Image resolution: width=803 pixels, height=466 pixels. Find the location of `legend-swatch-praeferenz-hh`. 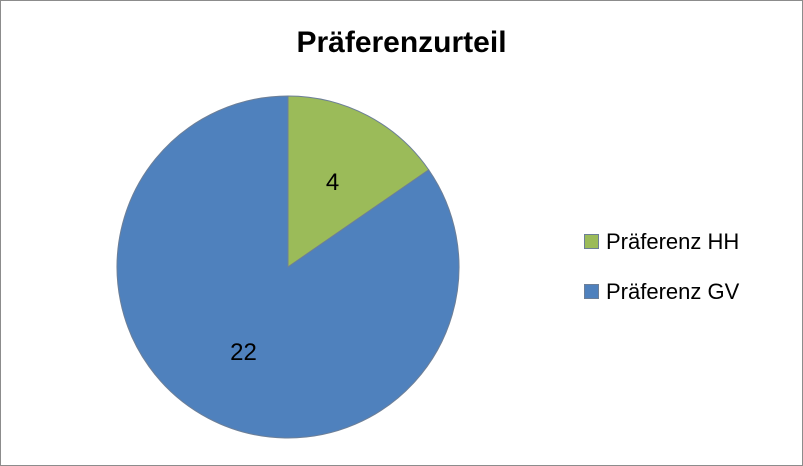

legend-swatch-praeferenz-hh is located at coordinates (591, 241).